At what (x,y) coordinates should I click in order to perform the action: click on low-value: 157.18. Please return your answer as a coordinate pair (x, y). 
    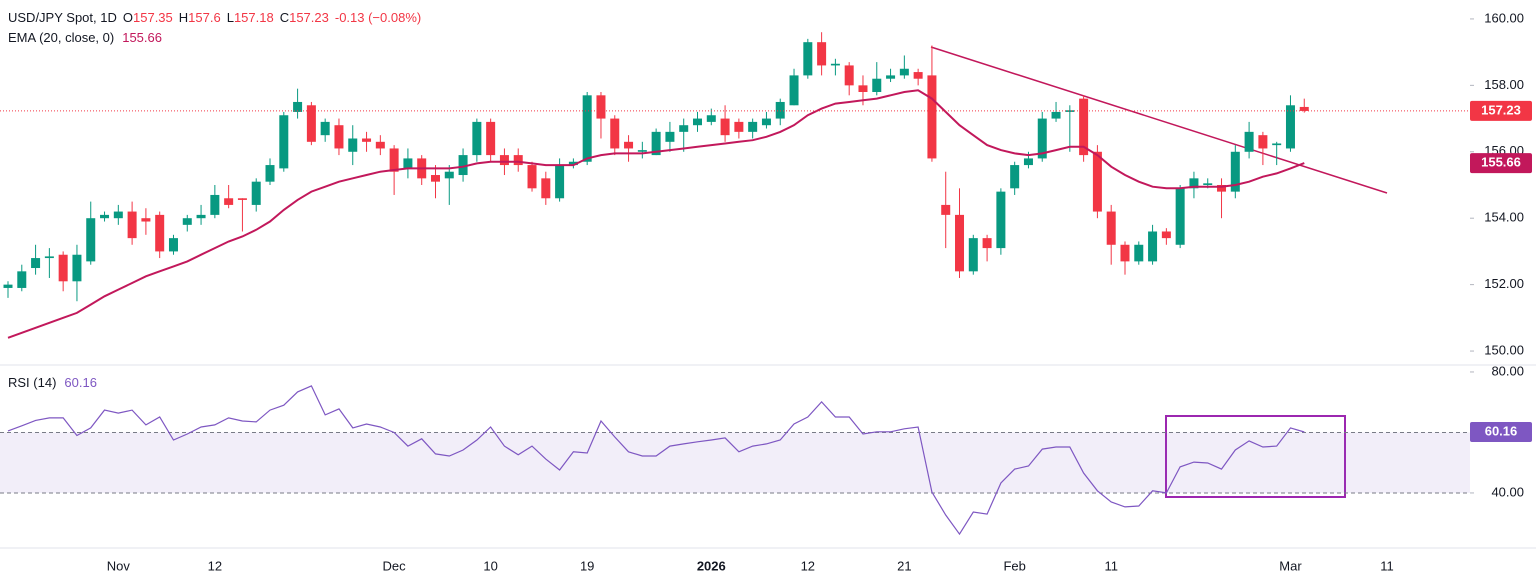
    Looking at the image, I should click on (254, 17).